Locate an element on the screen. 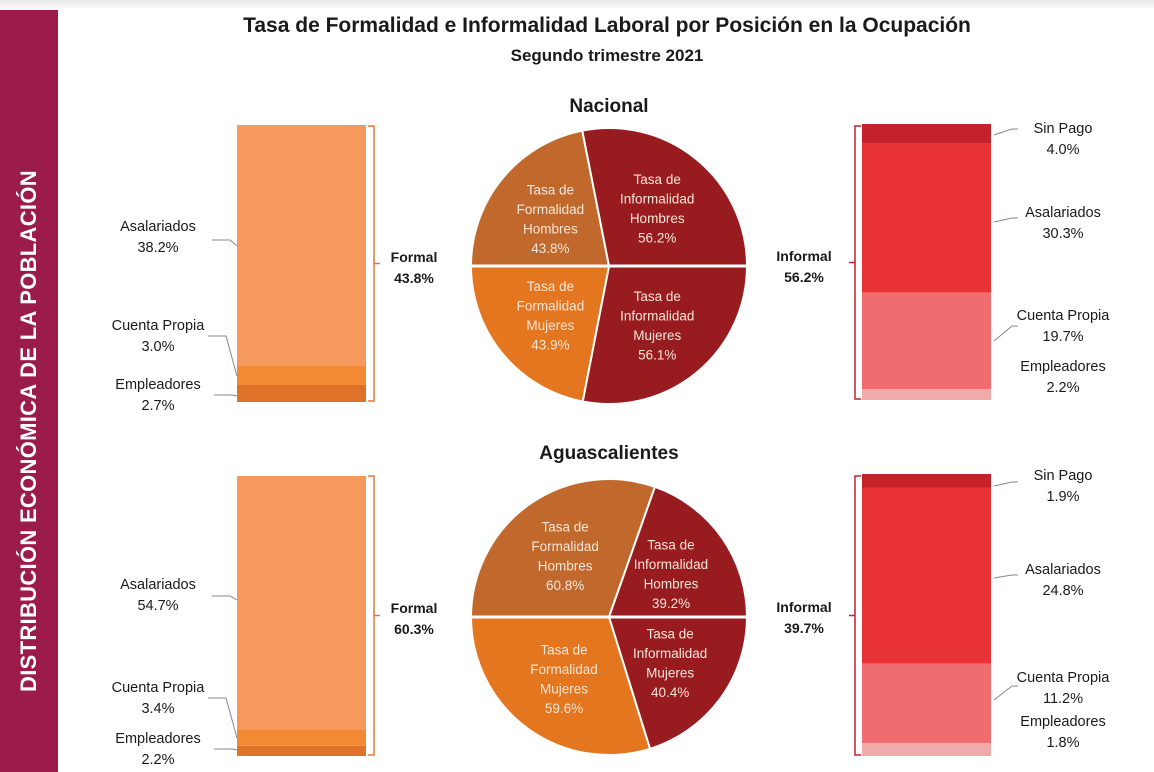  pie-slice-formal-hombres-nacional is located at coordinates (540, 198).